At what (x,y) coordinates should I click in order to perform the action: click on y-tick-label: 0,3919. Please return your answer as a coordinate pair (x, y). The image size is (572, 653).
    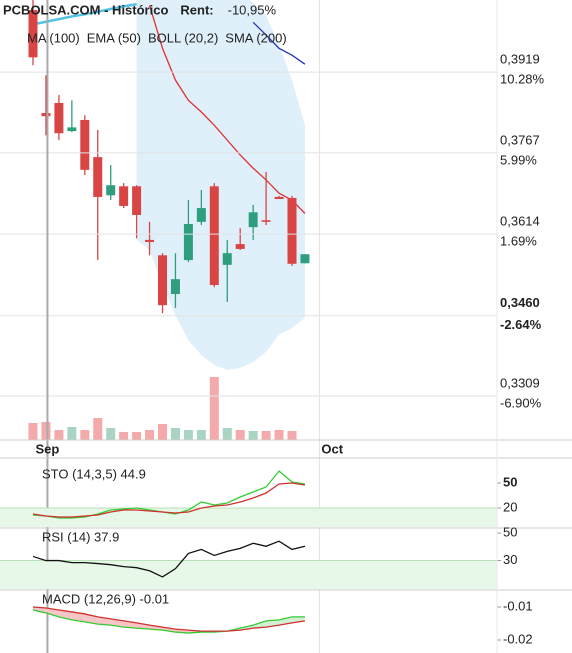
    Looking at the image, I should click on (520, 59).